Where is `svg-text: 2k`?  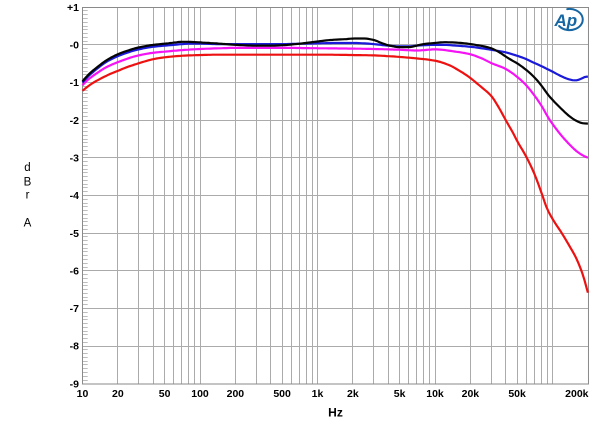
svg-text: 2k is located at coordinates (353, 394).